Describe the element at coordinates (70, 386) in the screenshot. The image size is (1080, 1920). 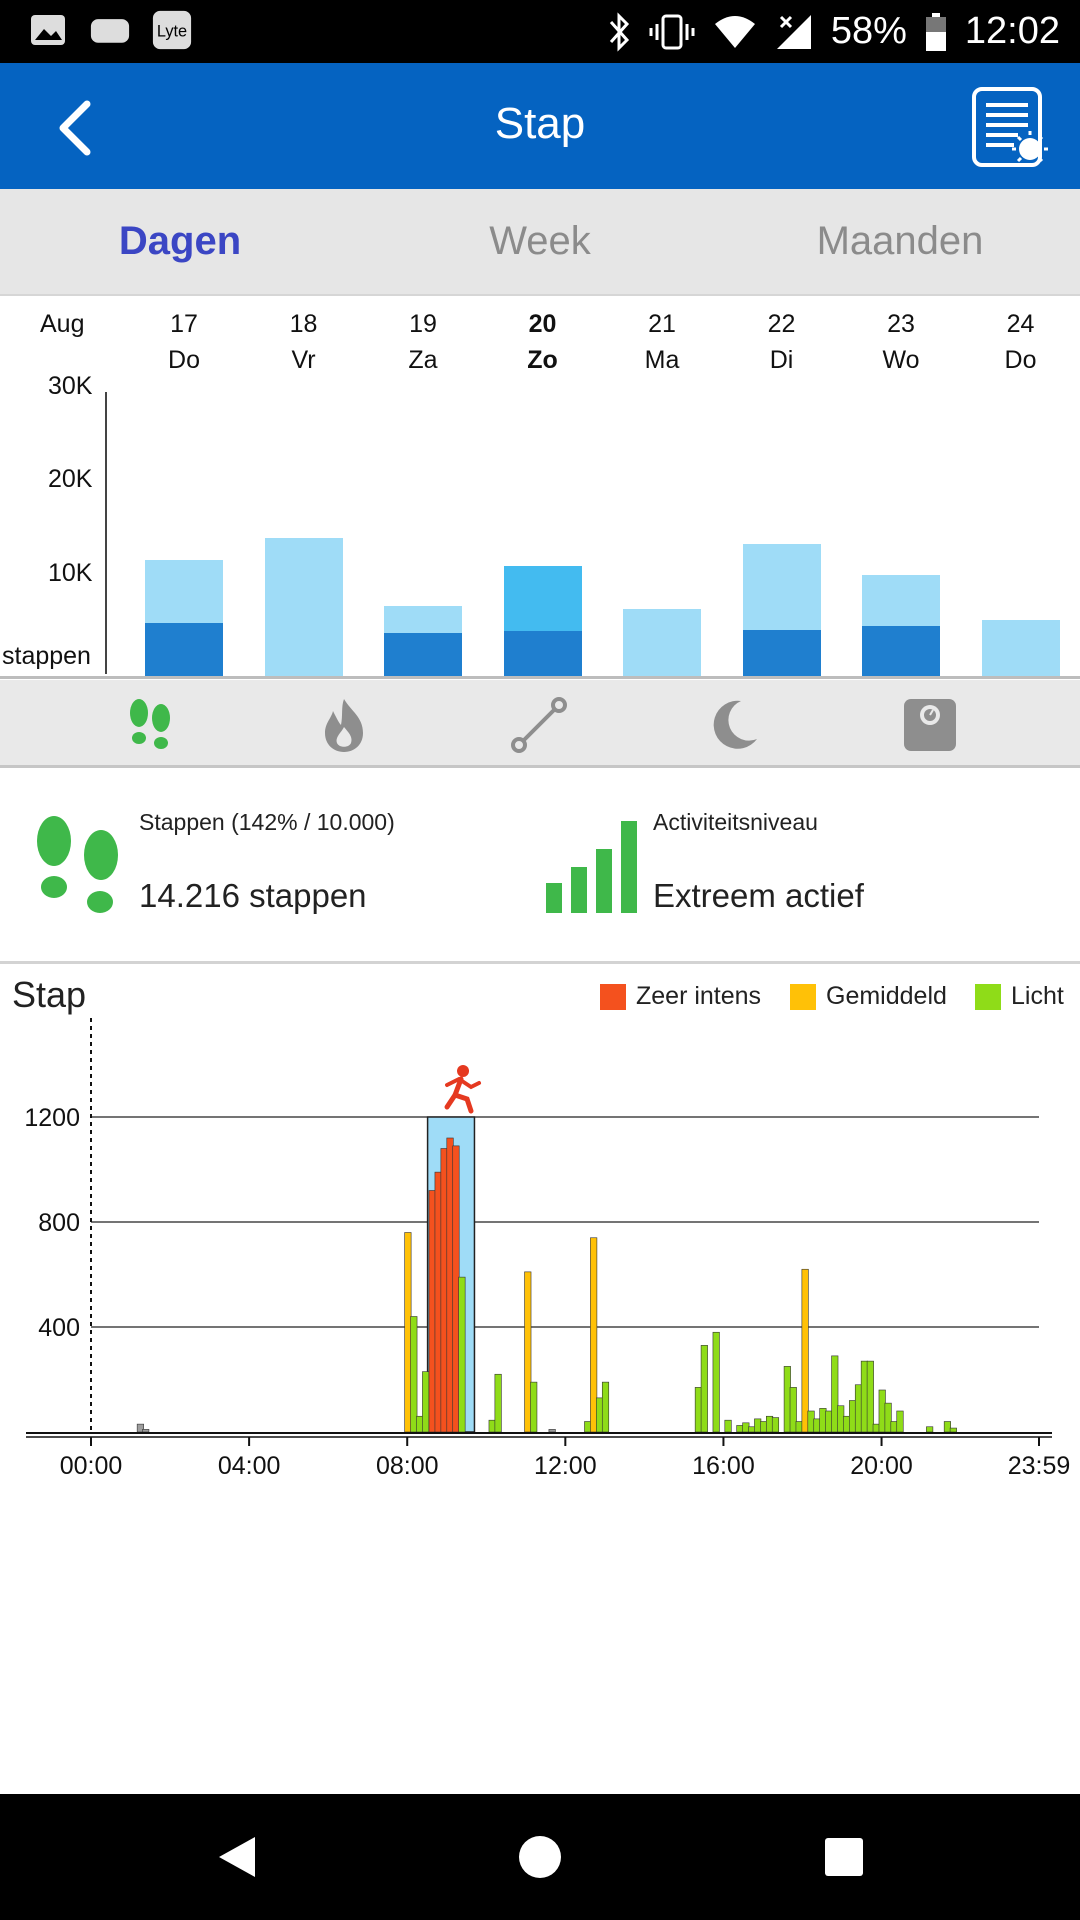
I see `y-label-30k: 30K` at that location.